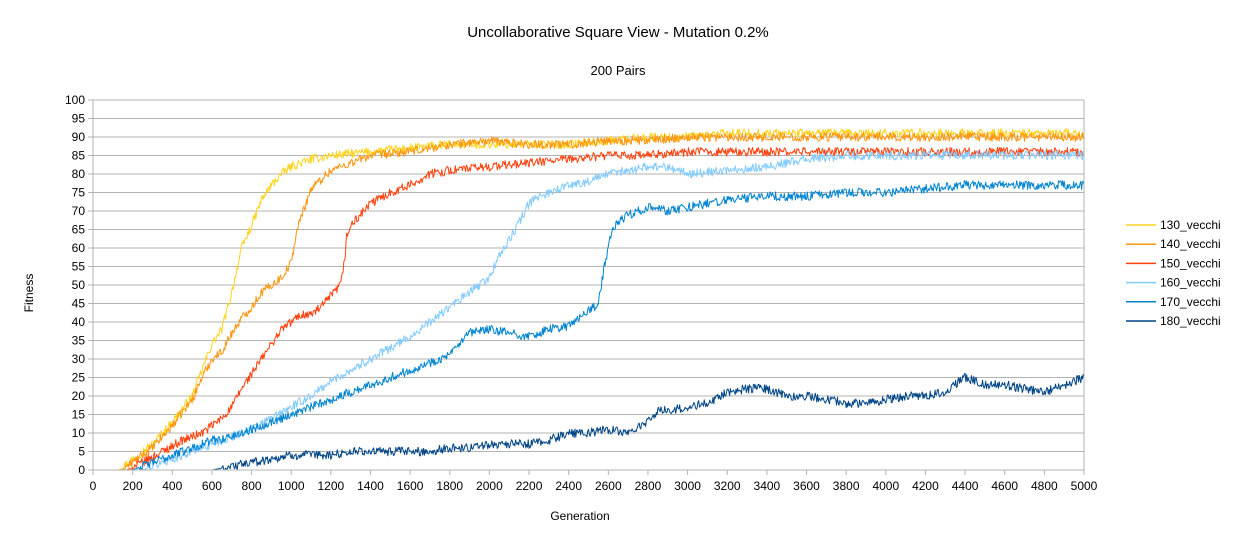 The image size is (1238, 542). I want to click on x-tick-label: 5000, so click(1084, 486).